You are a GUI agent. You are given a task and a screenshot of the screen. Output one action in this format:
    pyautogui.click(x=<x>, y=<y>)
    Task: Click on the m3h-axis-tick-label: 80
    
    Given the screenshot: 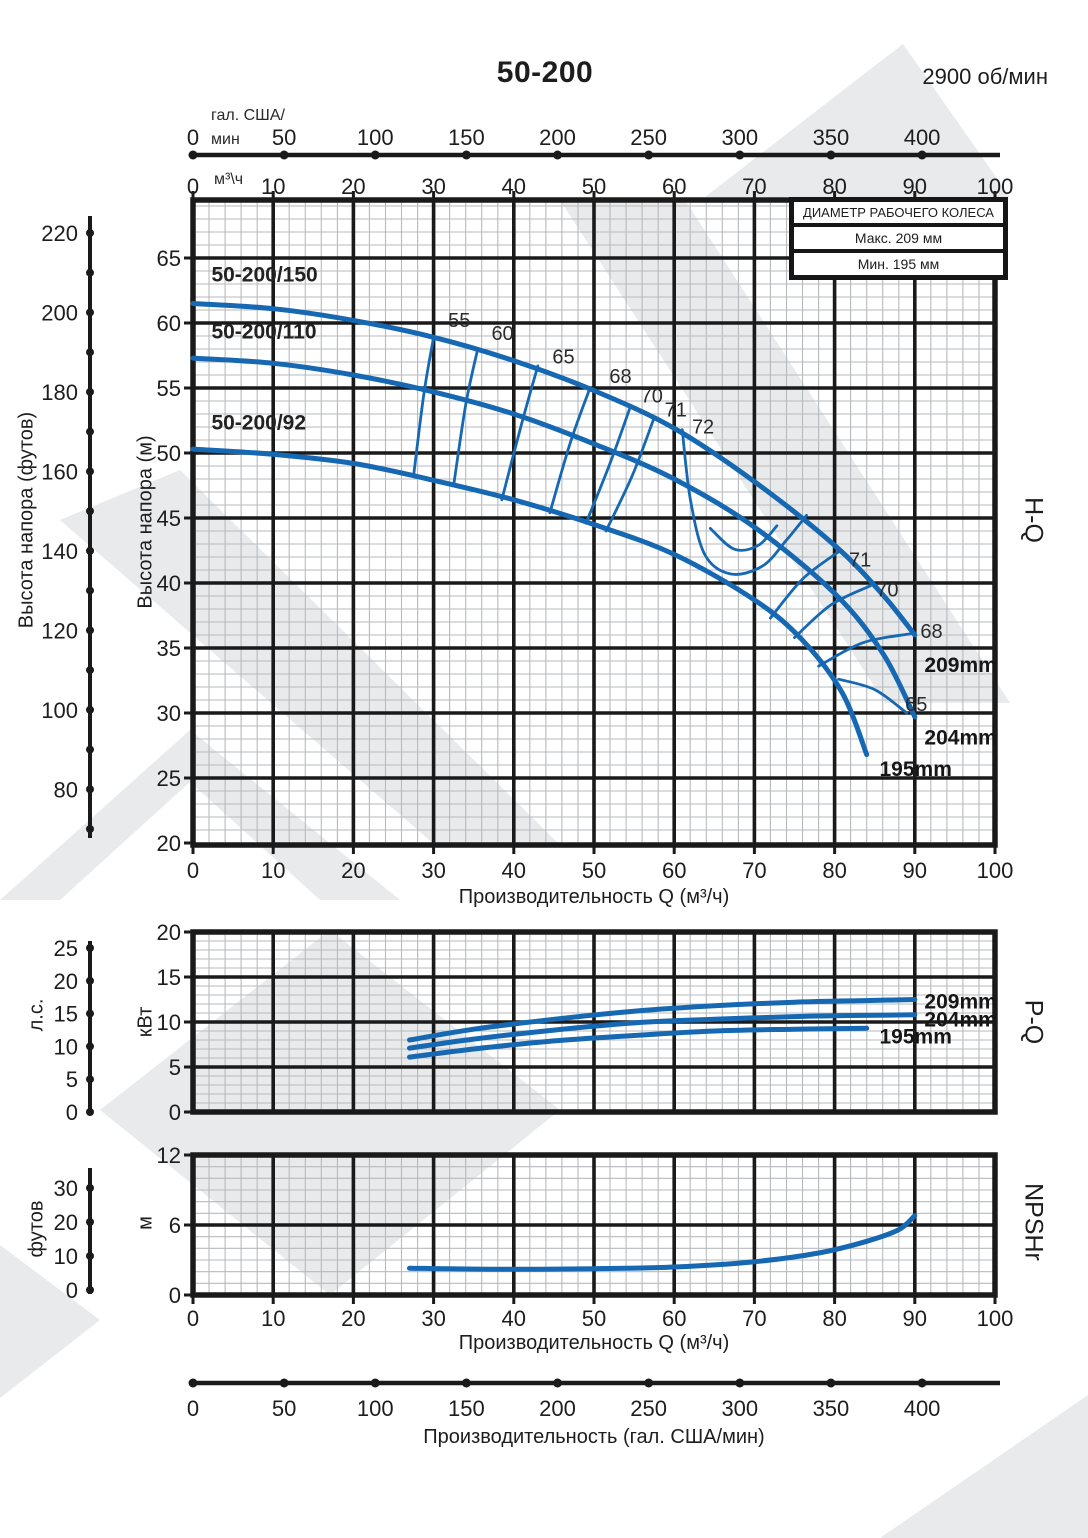 What is the action you would take?
    pyautogui.click(x=834, y=186)
    